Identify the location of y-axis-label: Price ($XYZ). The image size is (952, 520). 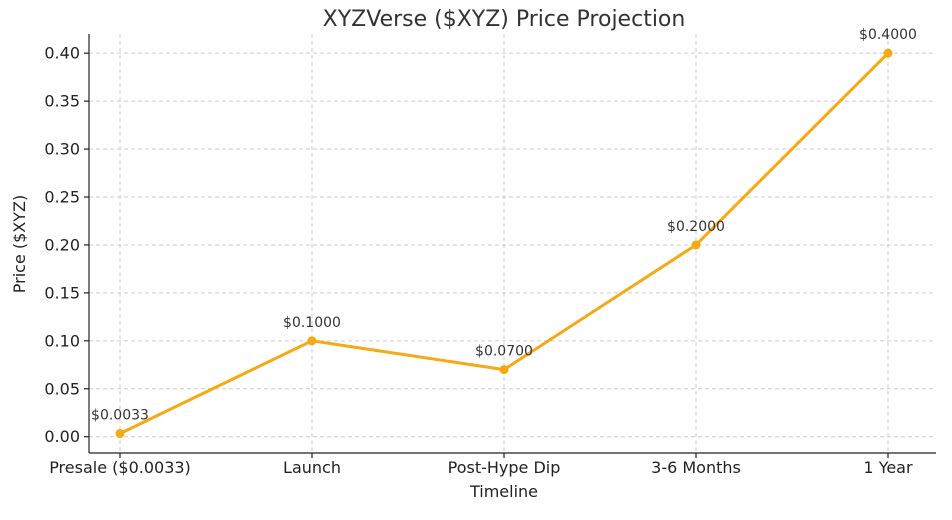
(19, 244).